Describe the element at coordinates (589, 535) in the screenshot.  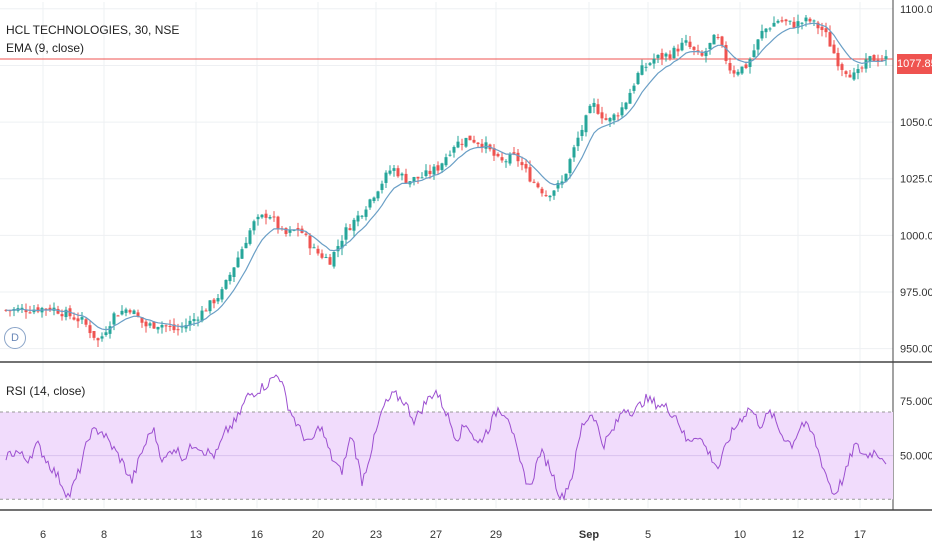
I see `x-tick-label: Sep` at that location.